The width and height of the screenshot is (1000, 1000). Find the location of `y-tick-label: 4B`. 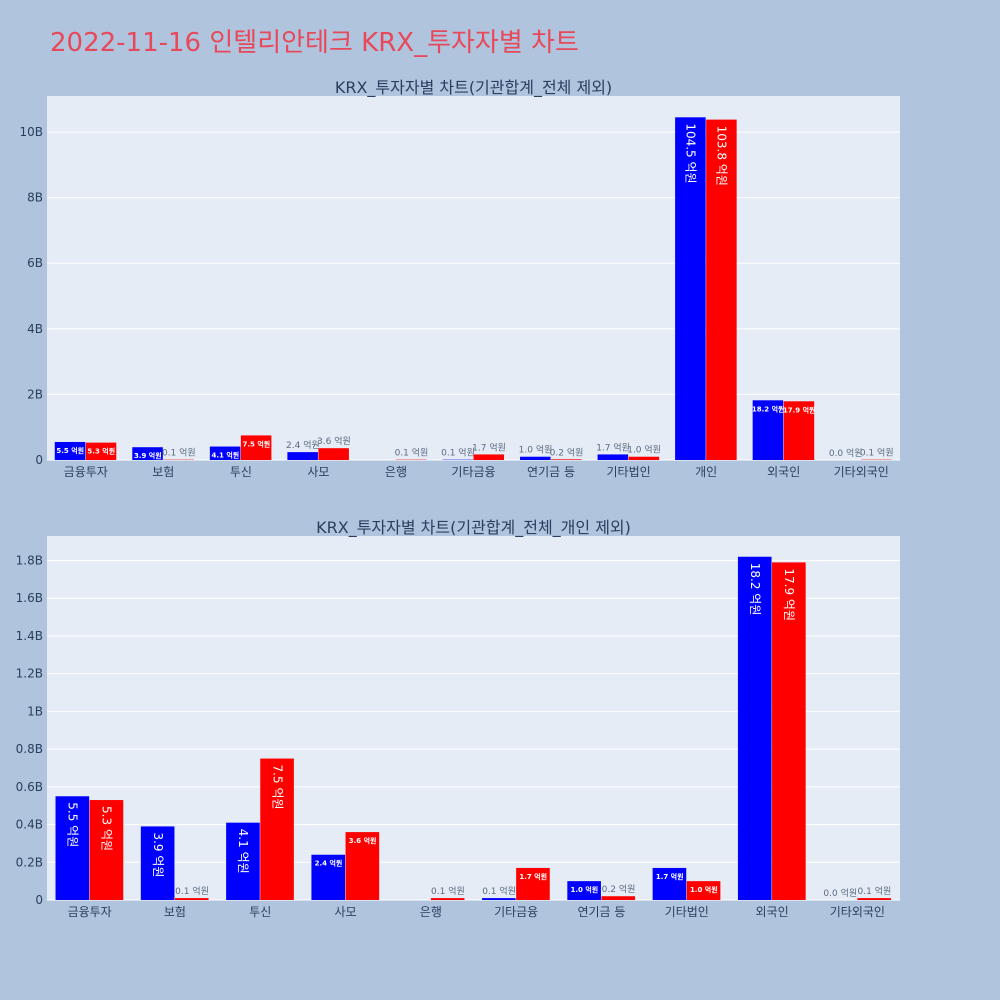

y-tick-label: 4B is located at coordinates (35, 329).